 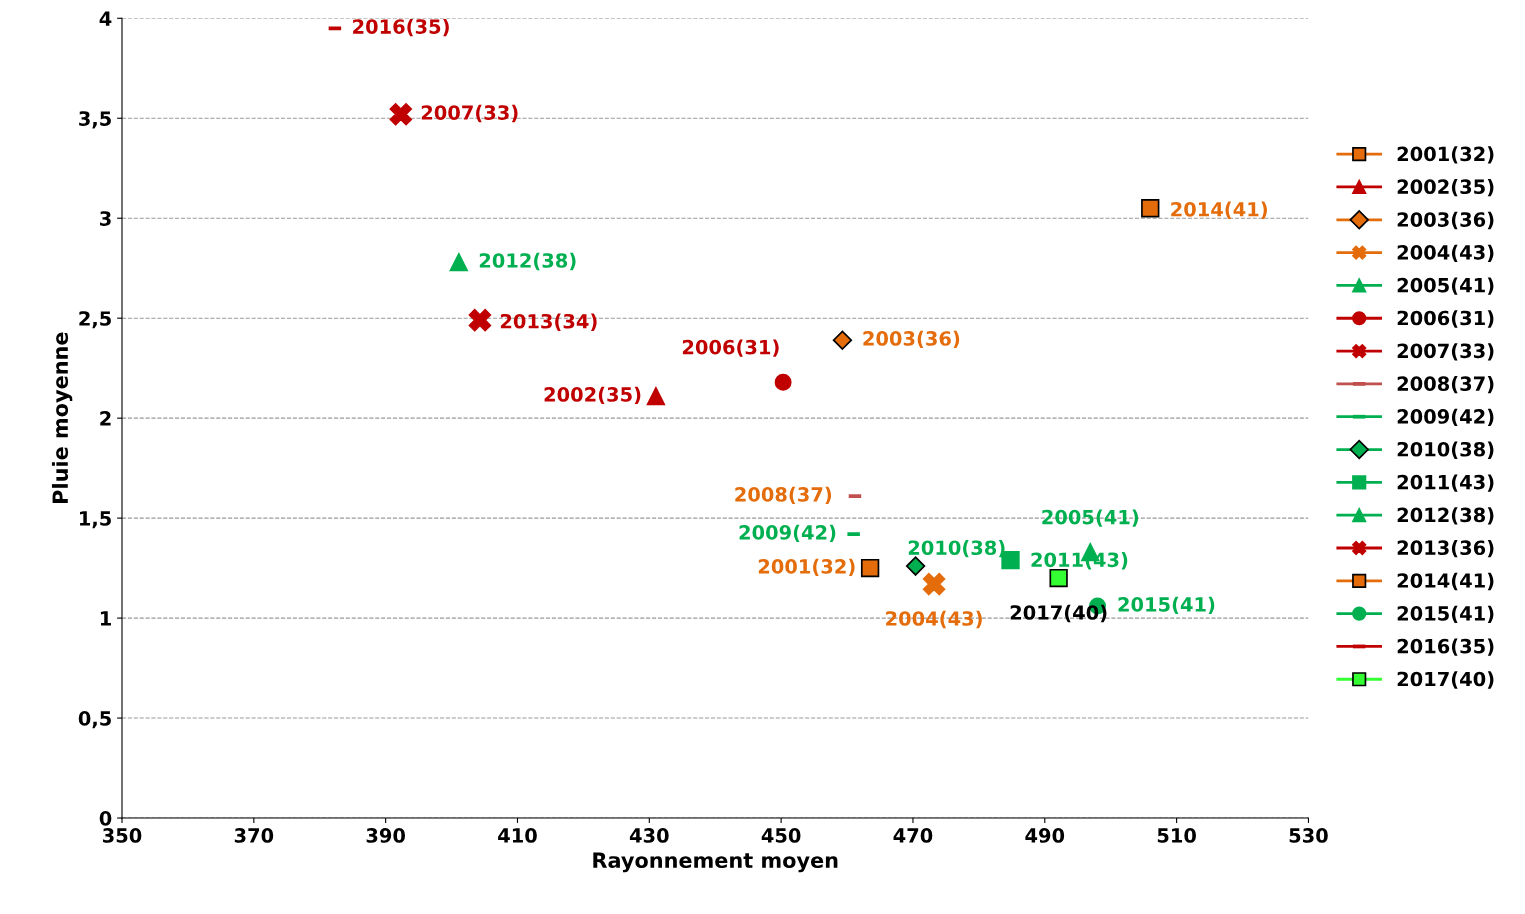 I want to click on x-tick-label: 370, so click(x=254, y=835).